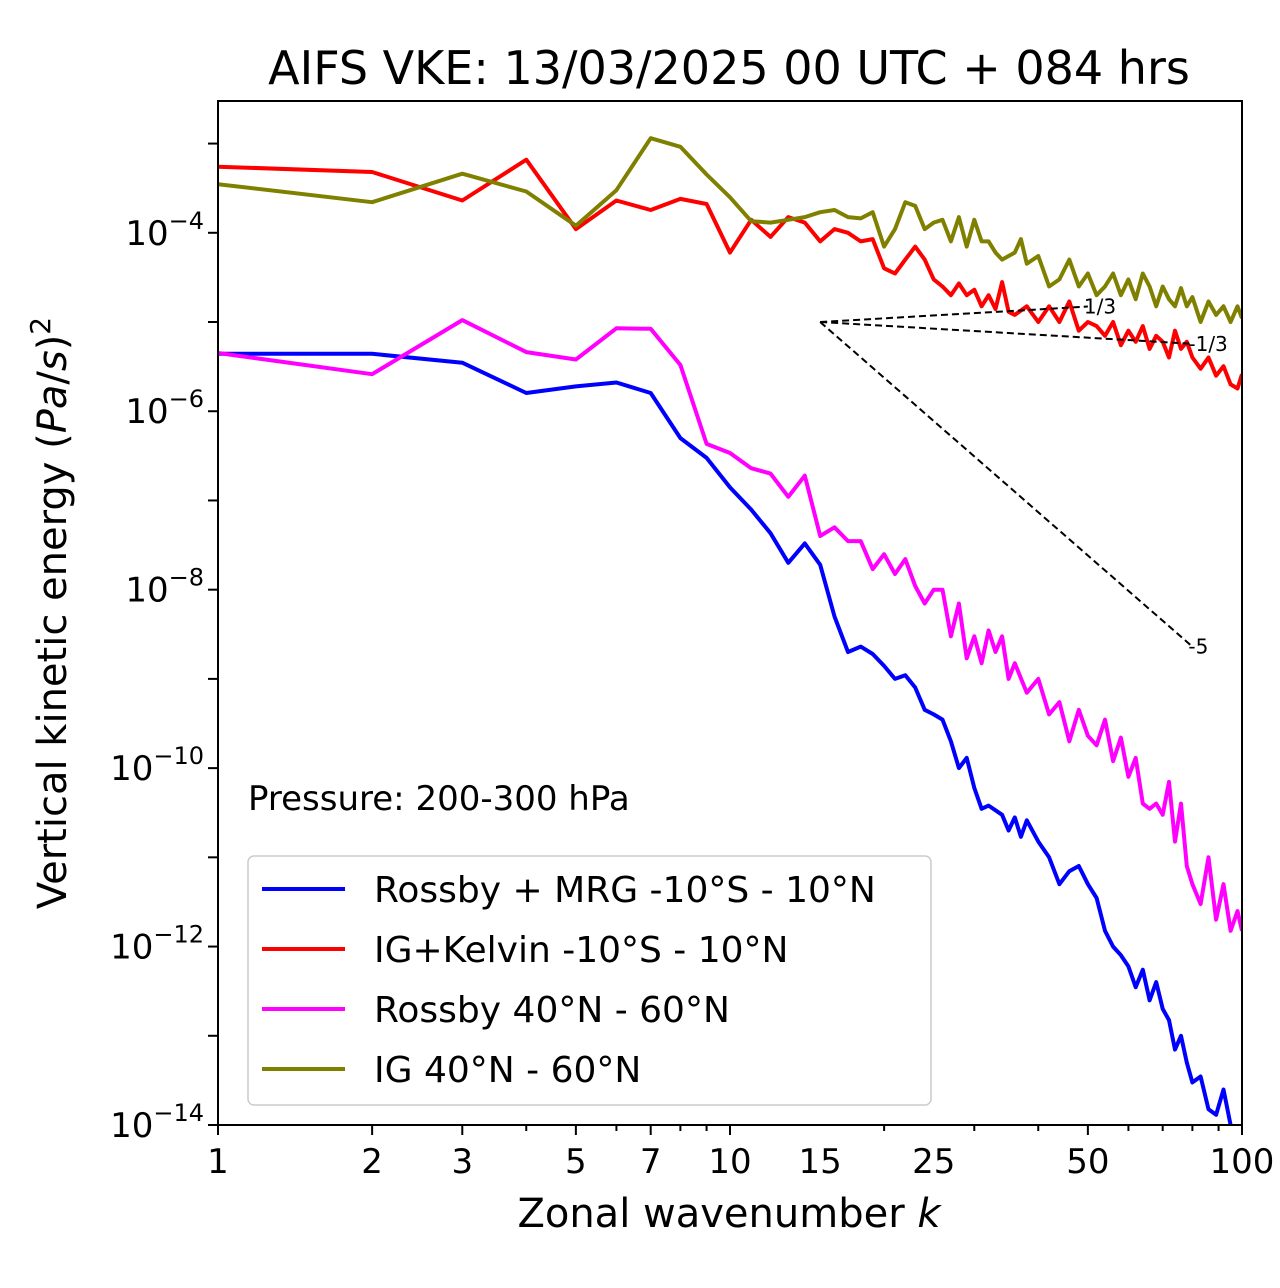 Image resolution: width=1280 pixels, height=1288 pixels. I want to click on x-axis-label: Zonal wavenumber k, so click(729, 1214).